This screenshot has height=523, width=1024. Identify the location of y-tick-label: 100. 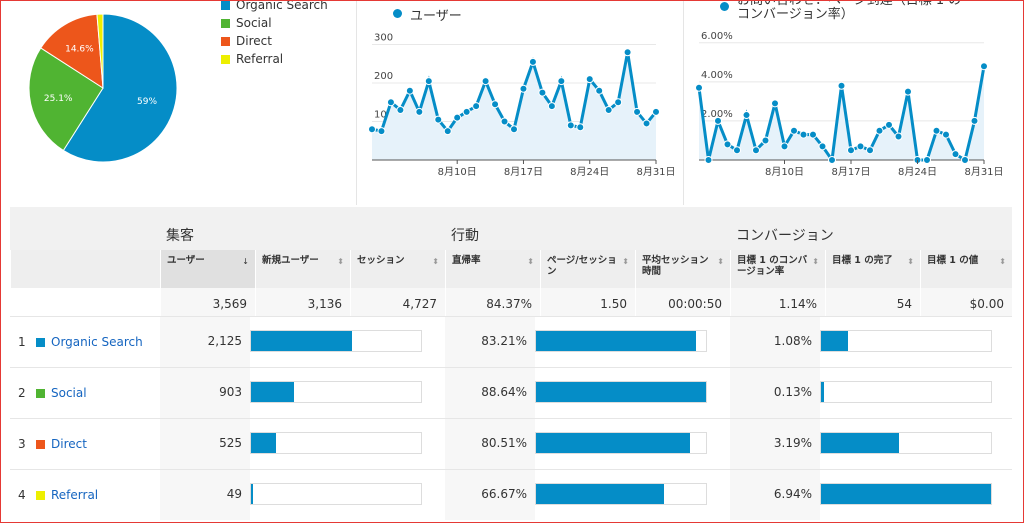
(383, 115).